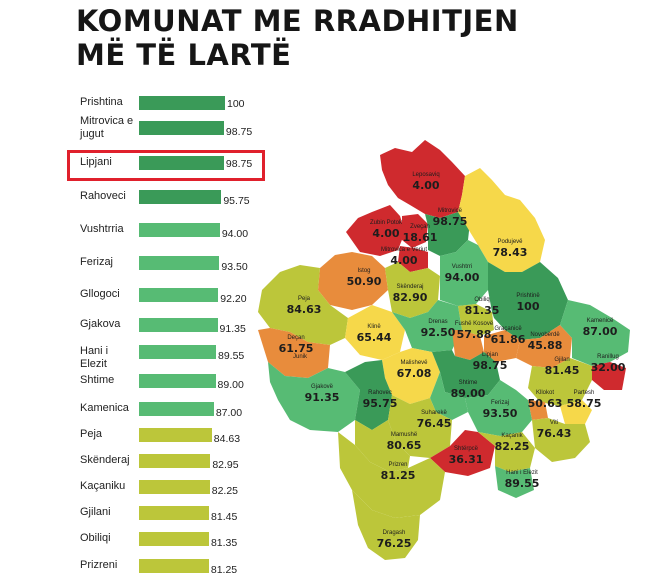 This screenshot has width=649, height=576. What do you see at coordinates (576, 412) in the screenshot?
I see `region-partesh` at bounding box center [576, 412].